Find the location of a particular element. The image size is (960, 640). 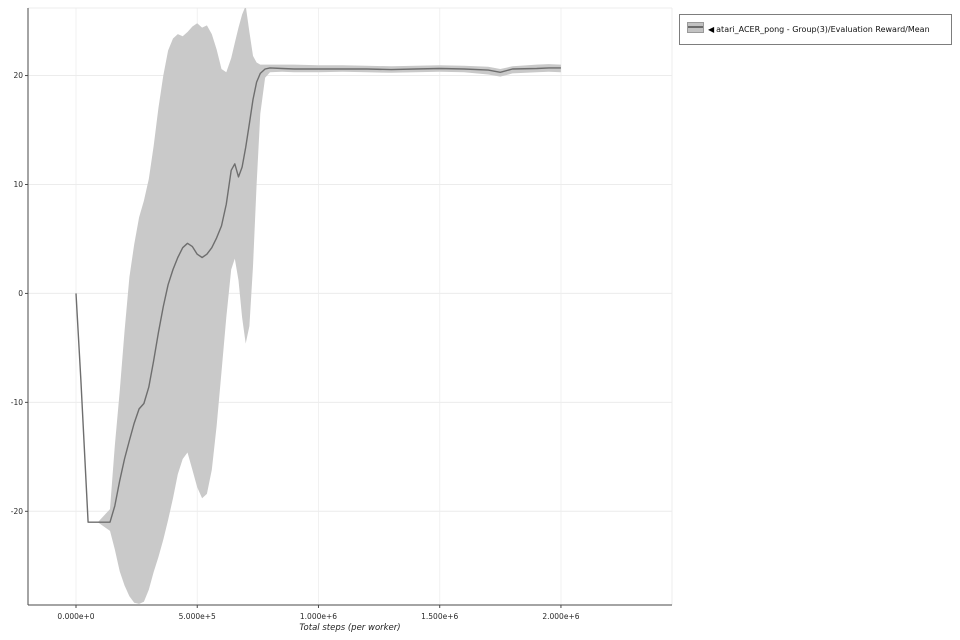

y-tick-label: 0 is located at coordinates (20, 293).